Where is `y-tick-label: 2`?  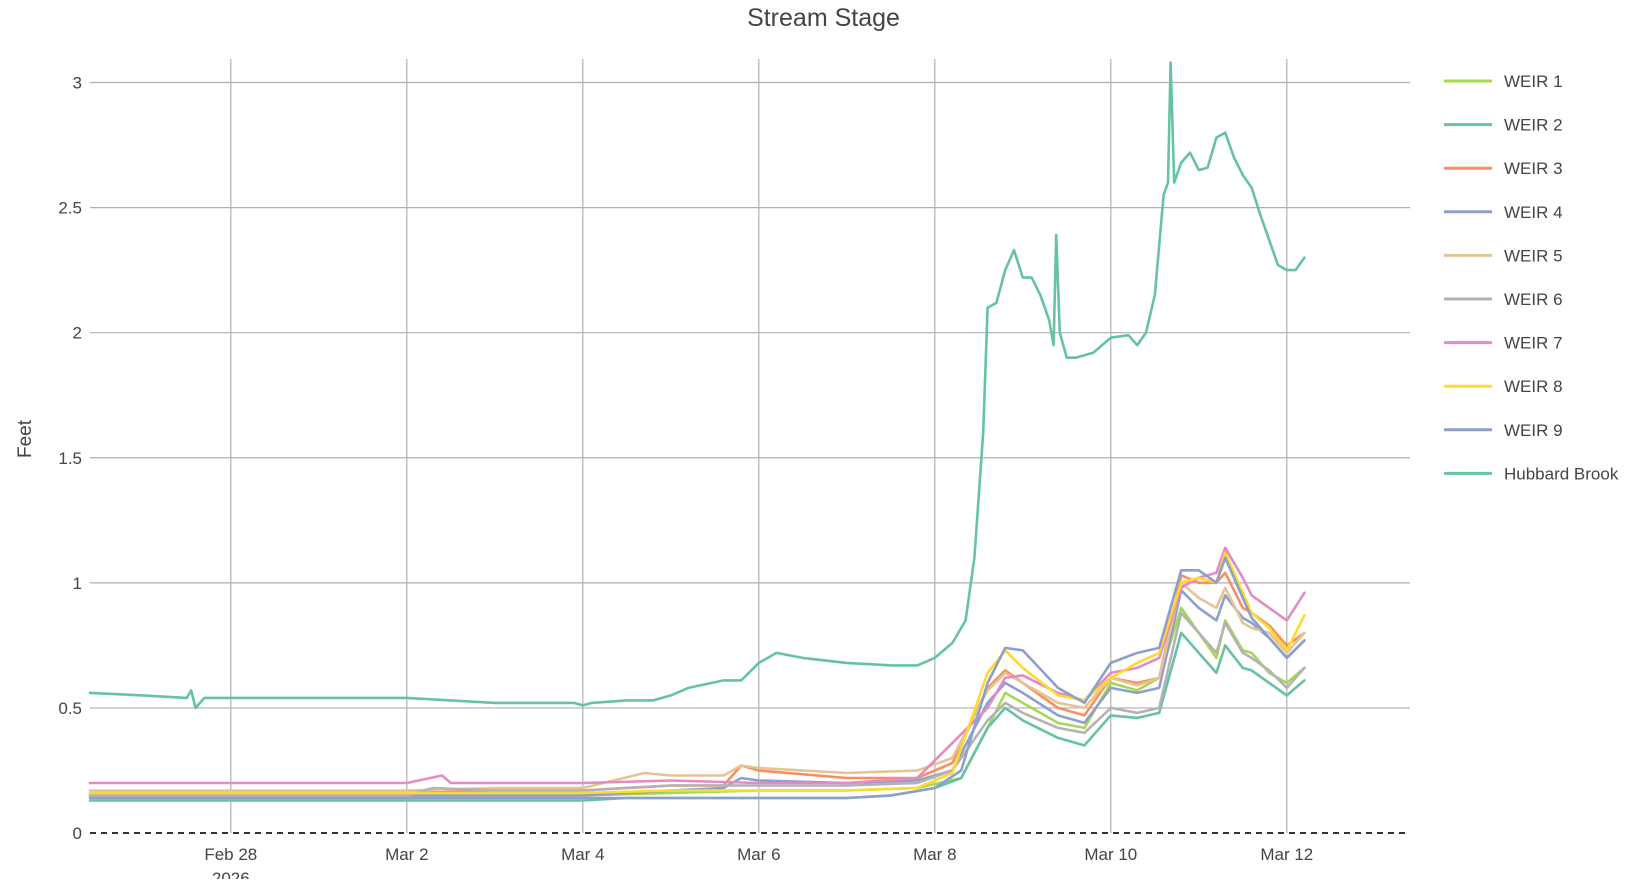
y-tick-label: 2 is located at coordinates (77, 333).